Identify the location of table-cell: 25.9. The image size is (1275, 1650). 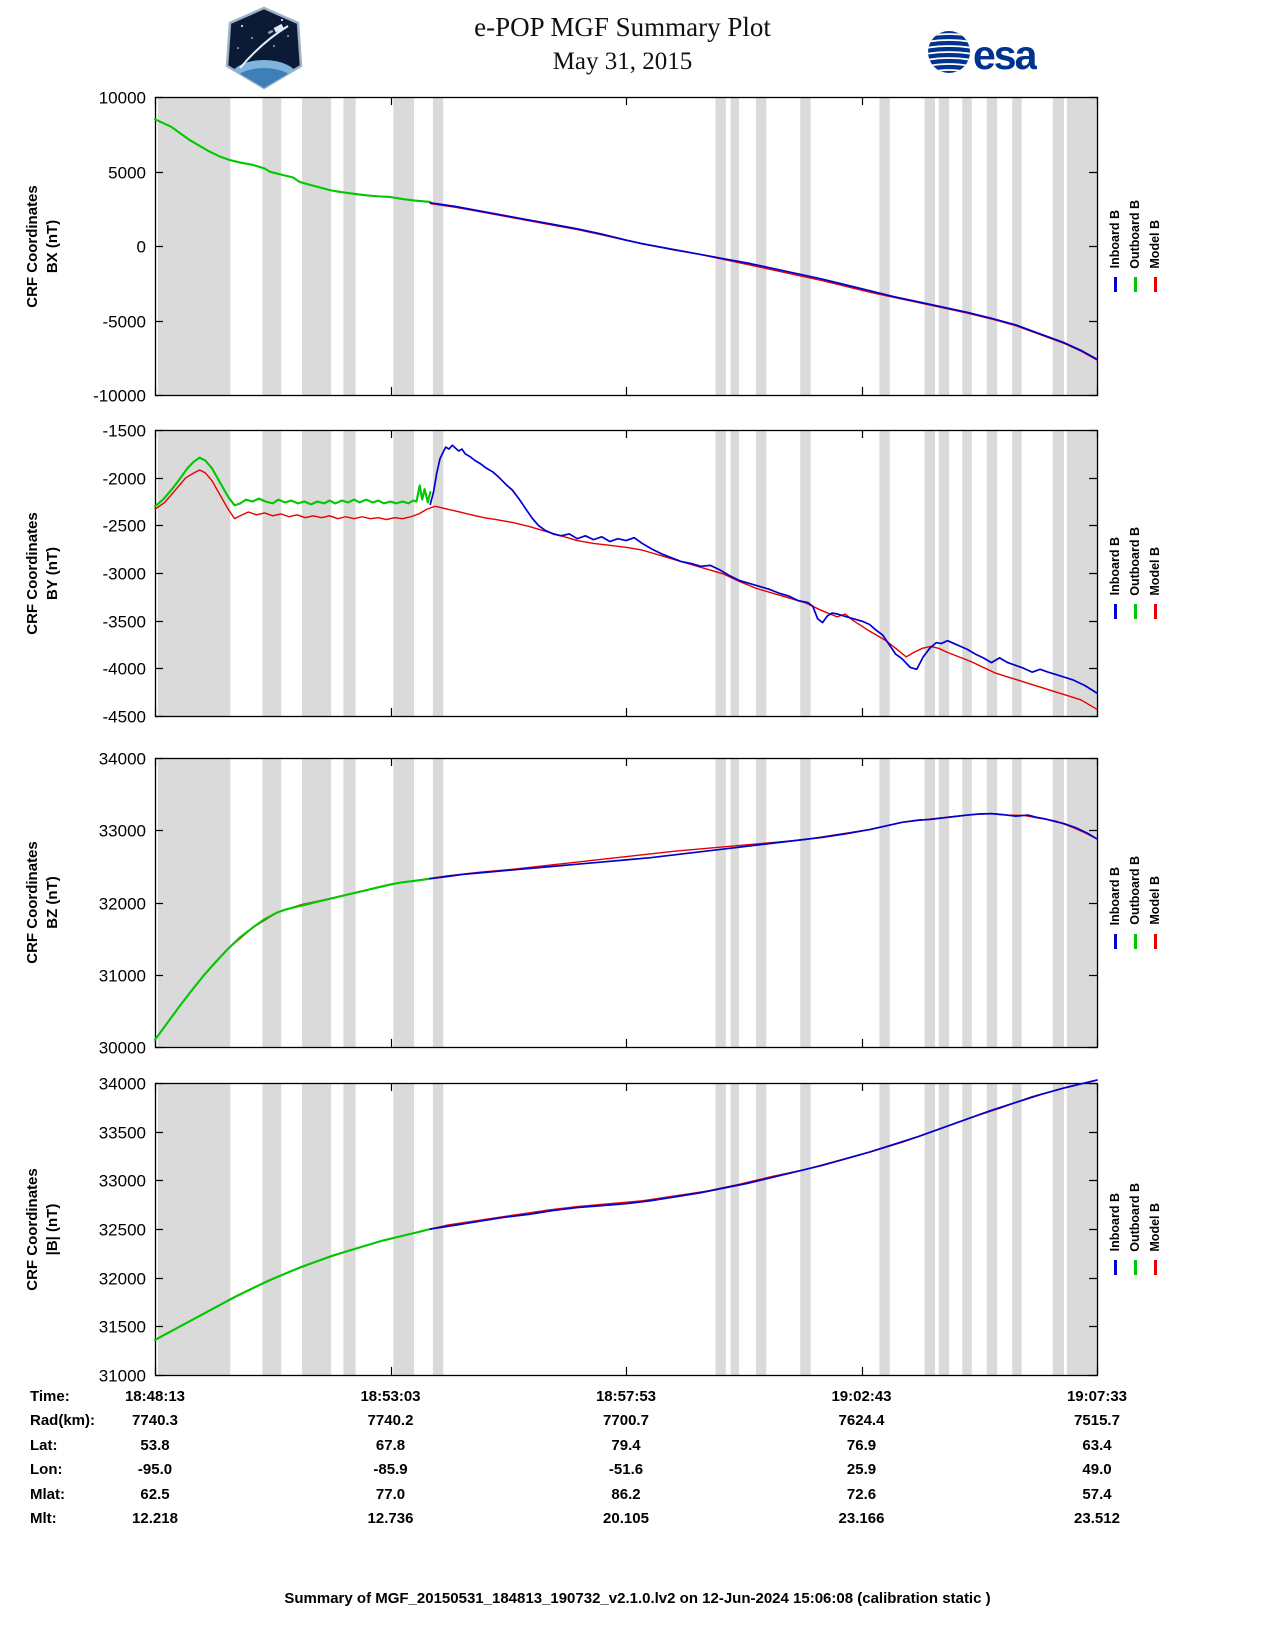
(861, 1470).